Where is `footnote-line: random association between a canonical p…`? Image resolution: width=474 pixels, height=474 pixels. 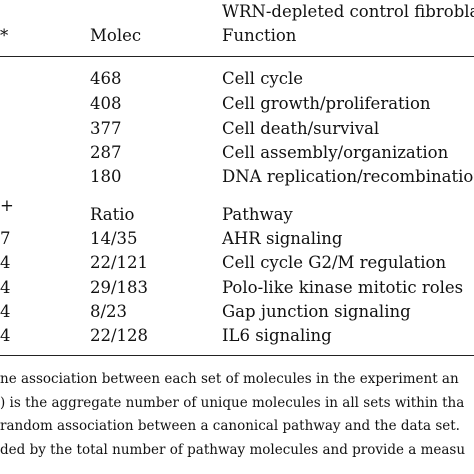 footnote-line: random association between a canonical p… is located at coordinates (230, 426).